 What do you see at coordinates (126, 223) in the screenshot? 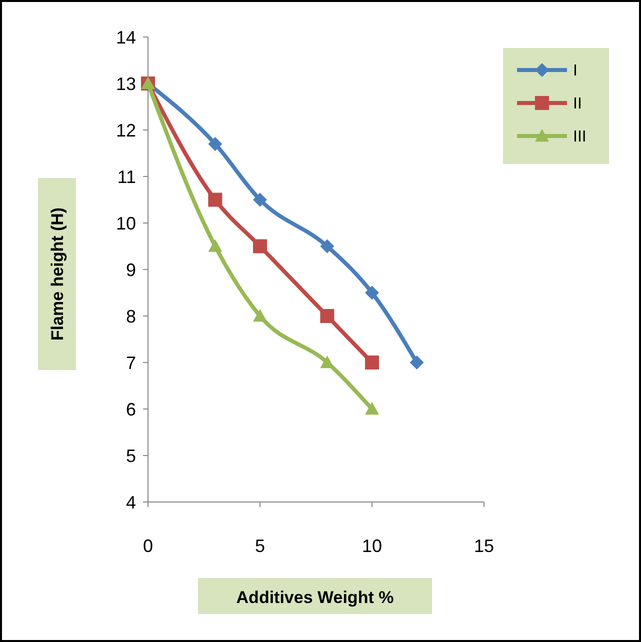
I see `y-tick-label: 10` at bounding box center [126, 223].